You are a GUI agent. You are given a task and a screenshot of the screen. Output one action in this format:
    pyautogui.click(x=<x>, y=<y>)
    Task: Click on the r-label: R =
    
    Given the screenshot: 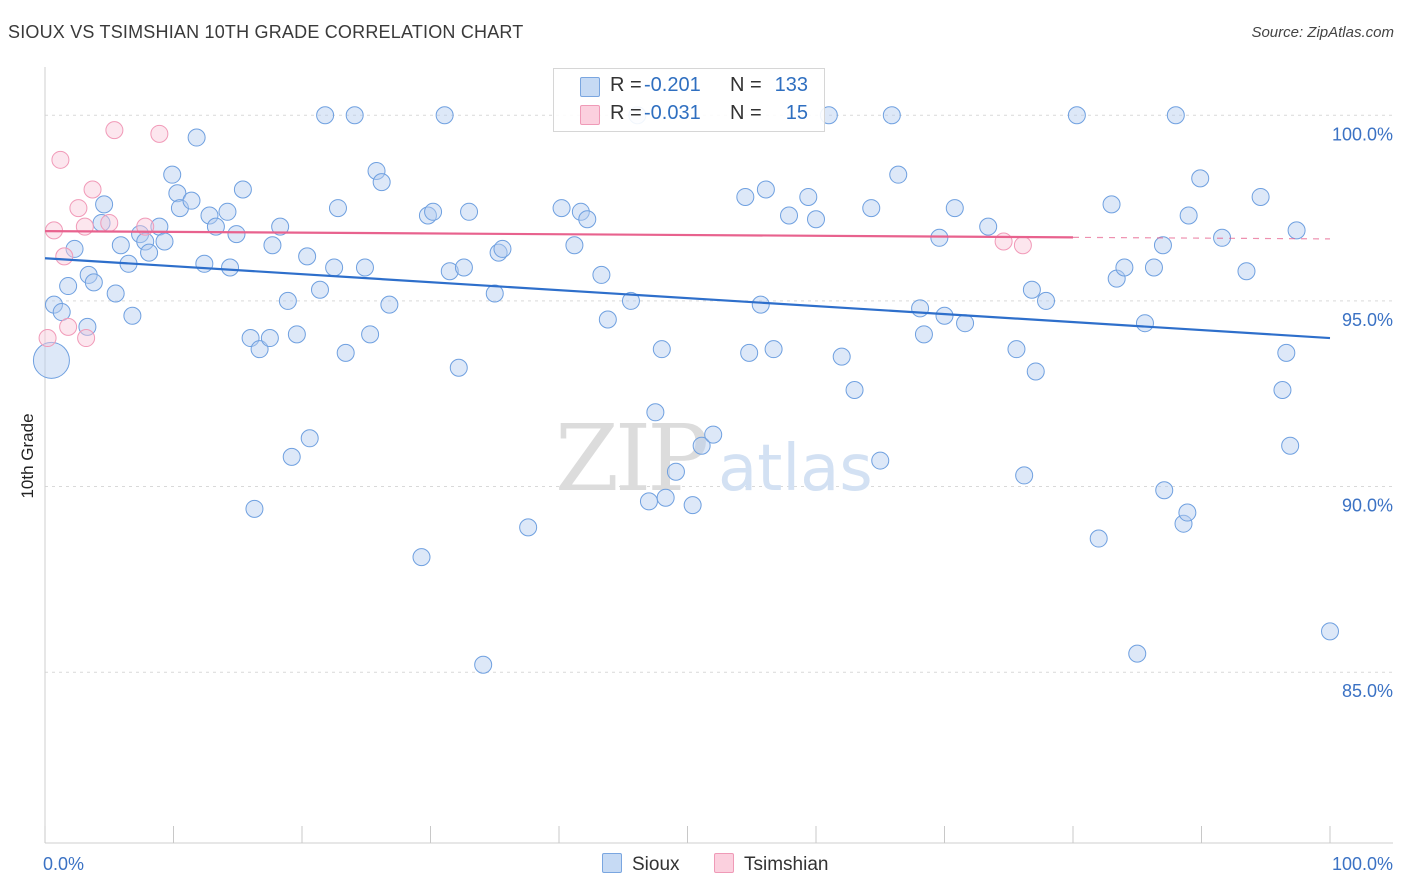 What is the action you would take?
    pyautogui.click(x=626, y=85)
    